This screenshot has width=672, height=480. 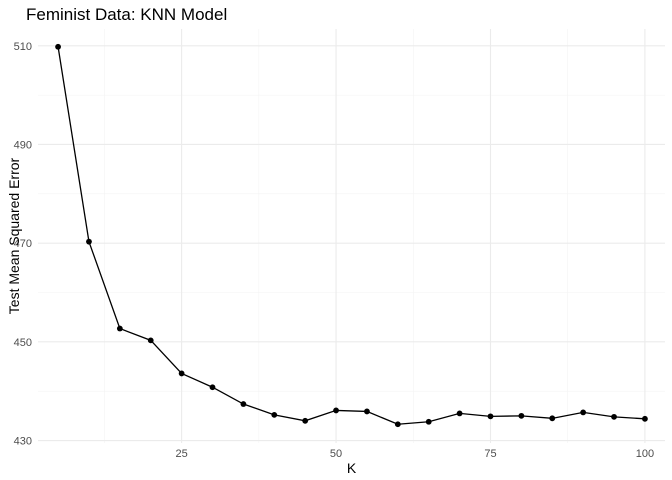 What do you see at coordinates (23, 47) in the screenshot?
I see `y-tick-label: 510` at bounding box center [23, 47].